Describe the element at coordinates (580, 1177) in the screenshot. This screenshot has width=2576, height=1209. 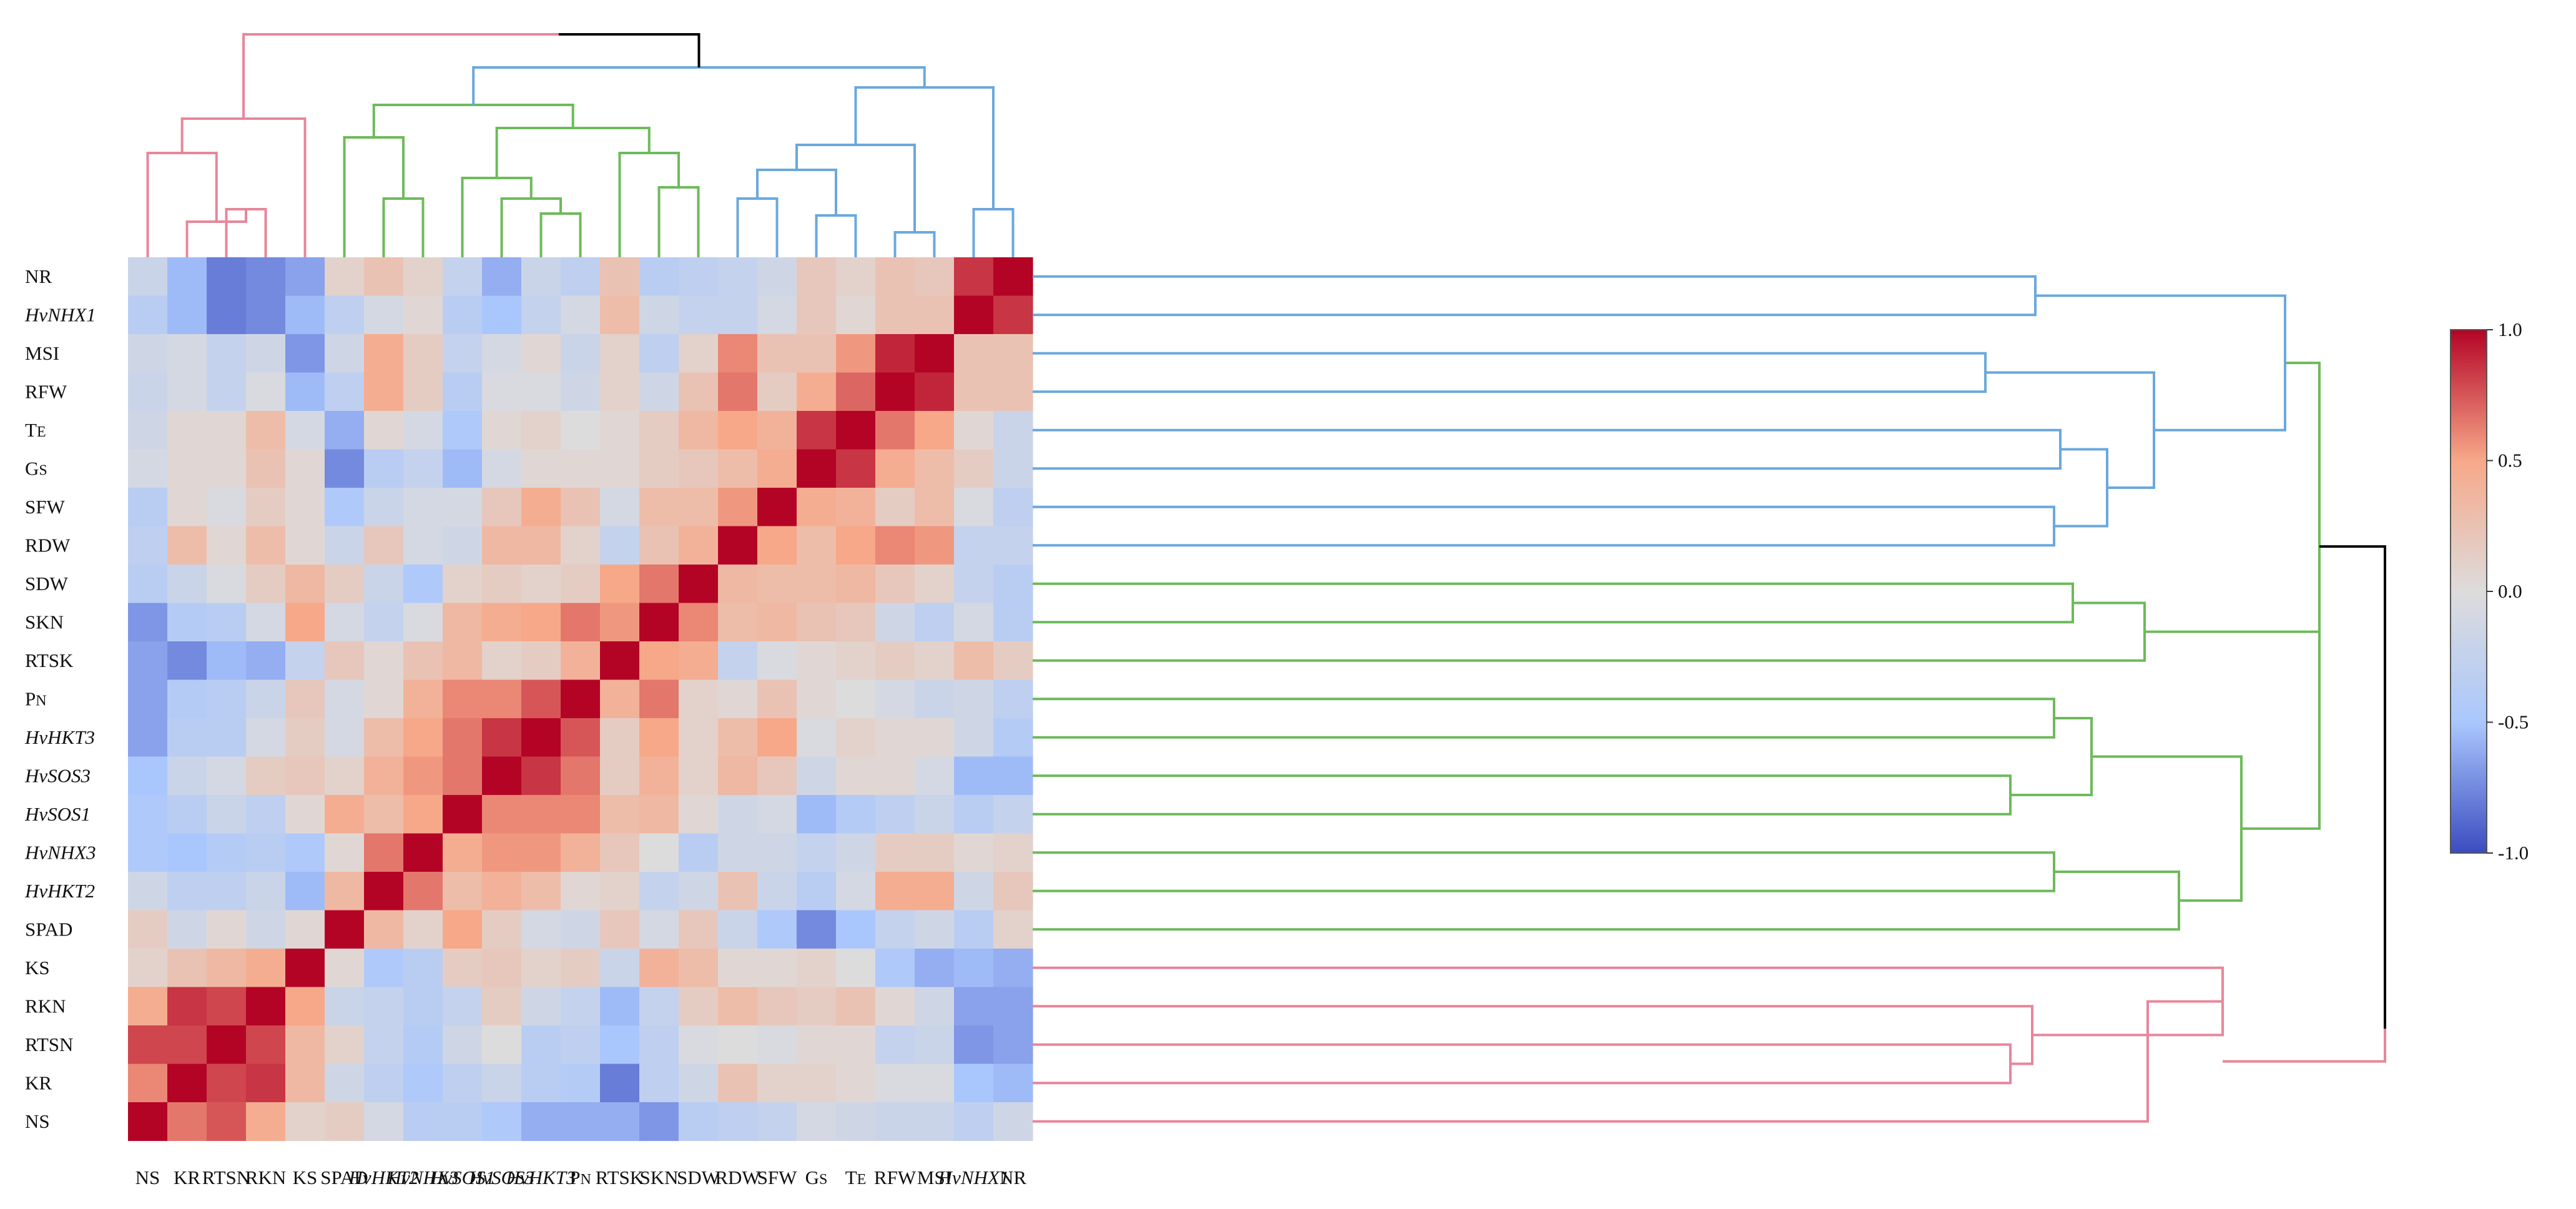
I see `col-label-pn: PN` at that location.